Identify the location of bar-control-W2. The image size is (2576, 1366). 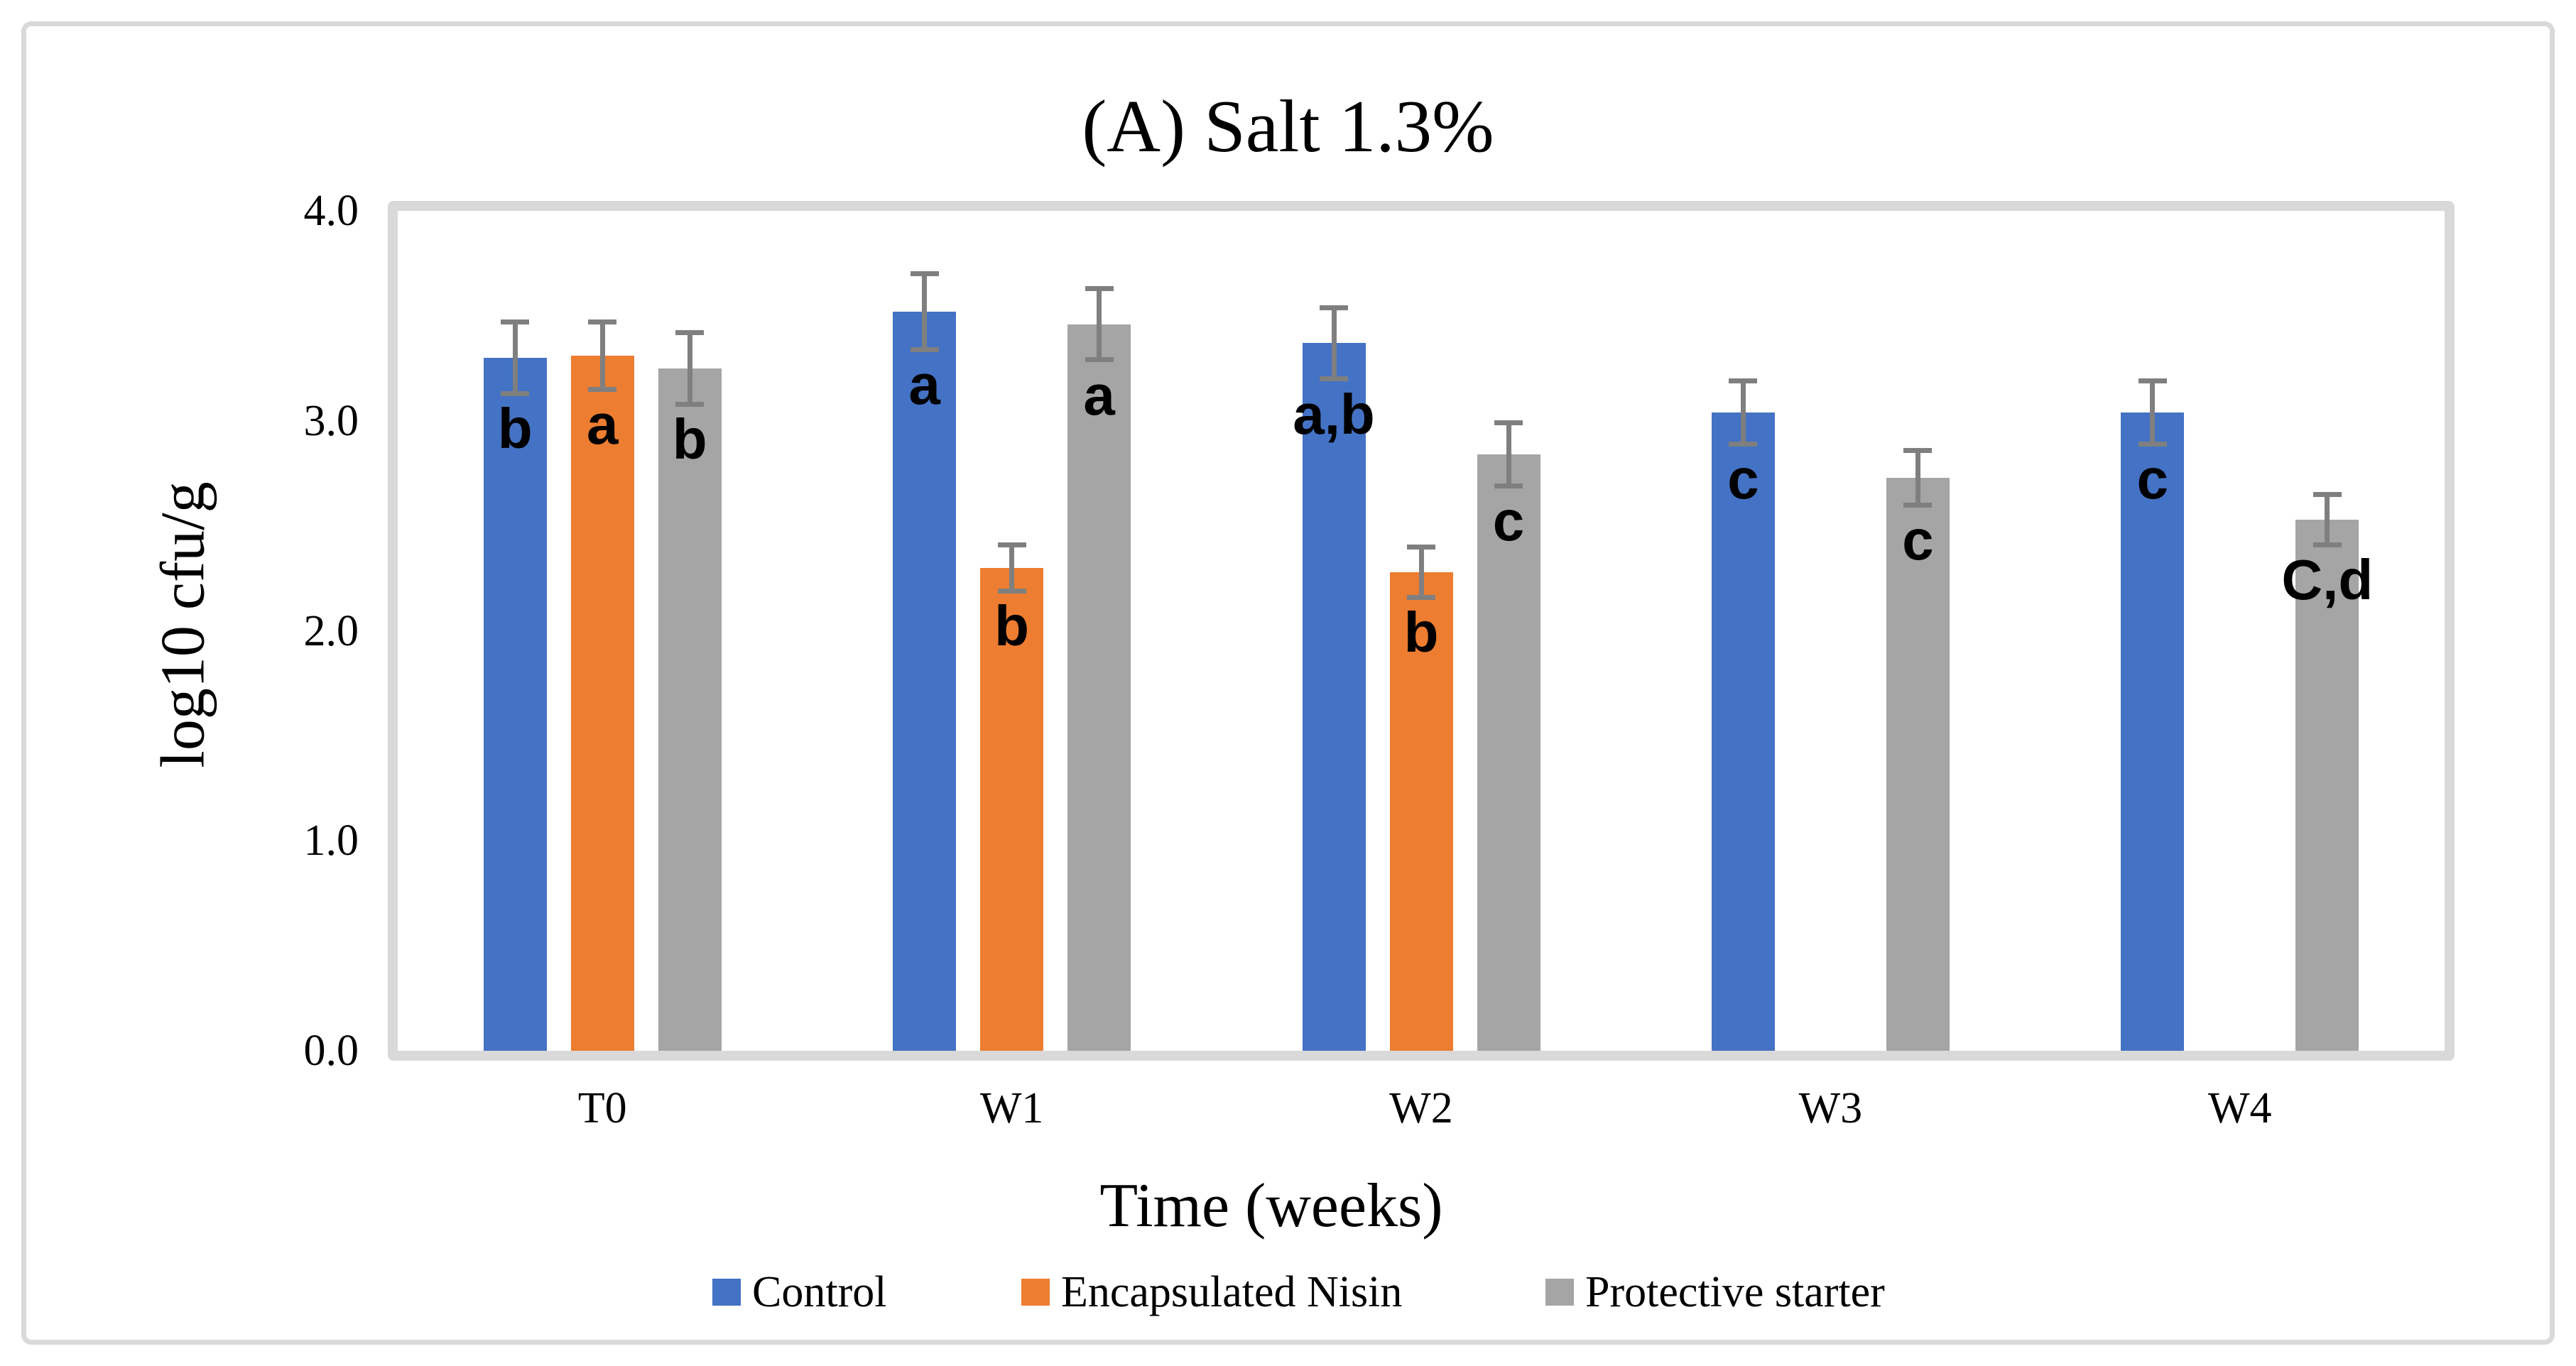
(1334, 697).